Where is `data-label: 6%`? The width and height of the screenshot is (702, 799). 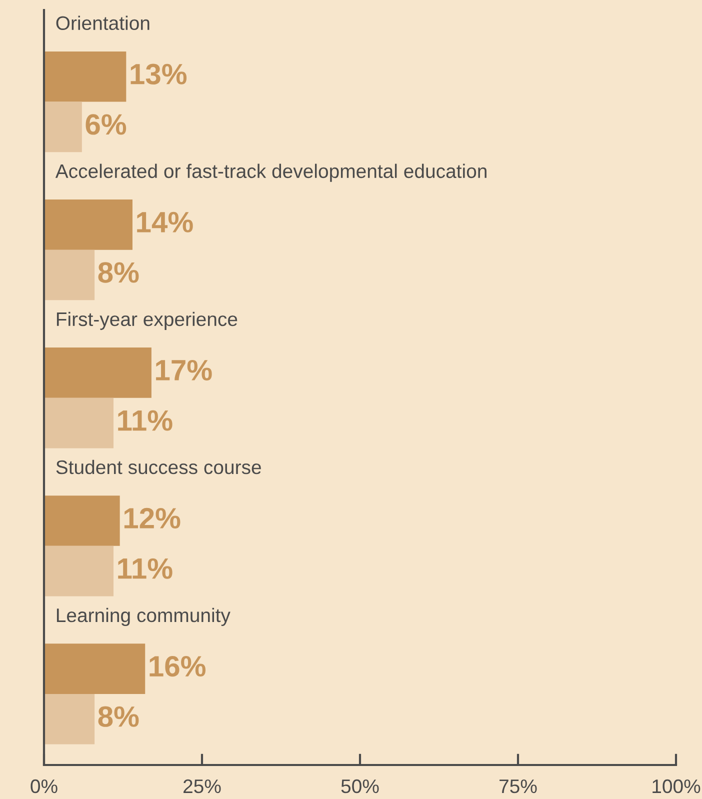
data-label: 6% is located at coordinates (106, 124).